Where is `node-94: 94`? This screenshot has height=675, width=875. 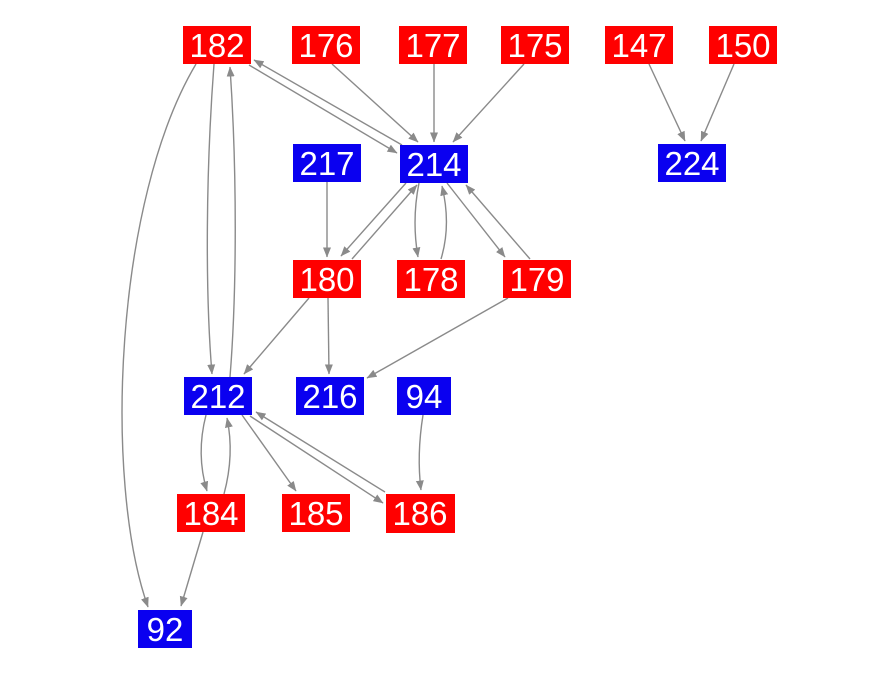
node-94: 94 is located at coordinates (424, 396).